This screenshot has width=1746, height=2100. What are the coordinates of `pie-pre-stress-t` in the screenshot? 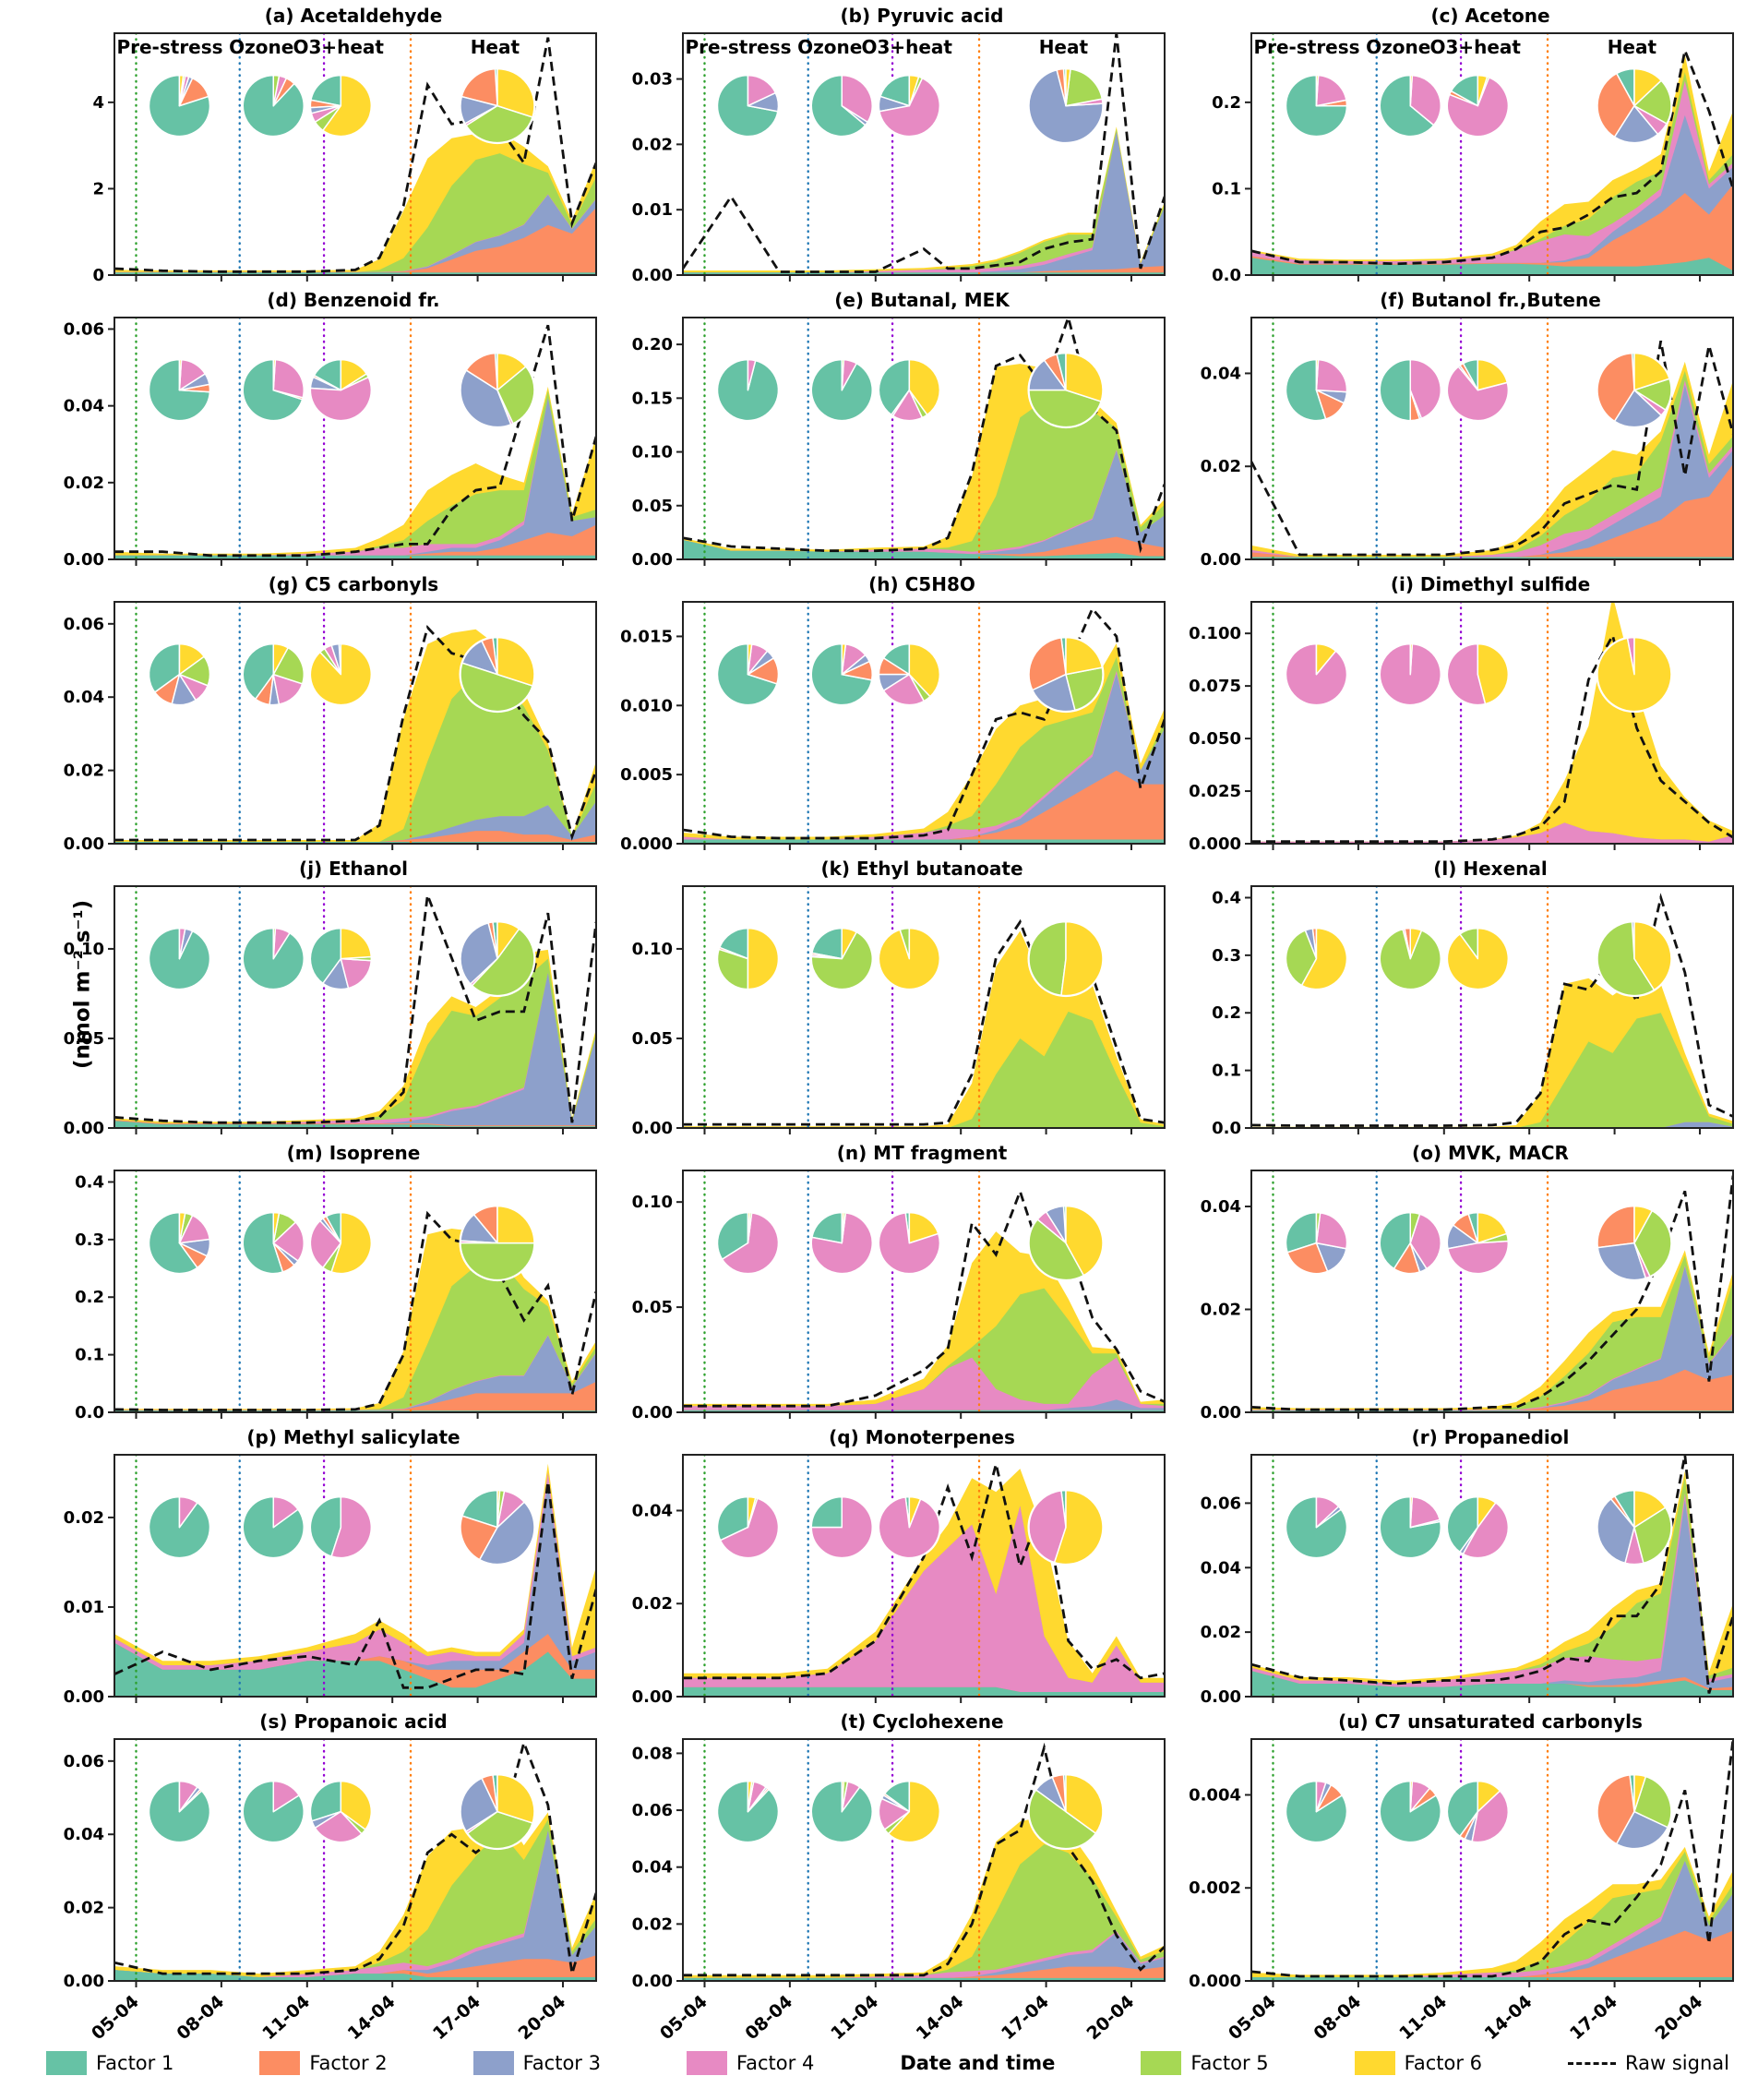 It's located at (747, 1812).